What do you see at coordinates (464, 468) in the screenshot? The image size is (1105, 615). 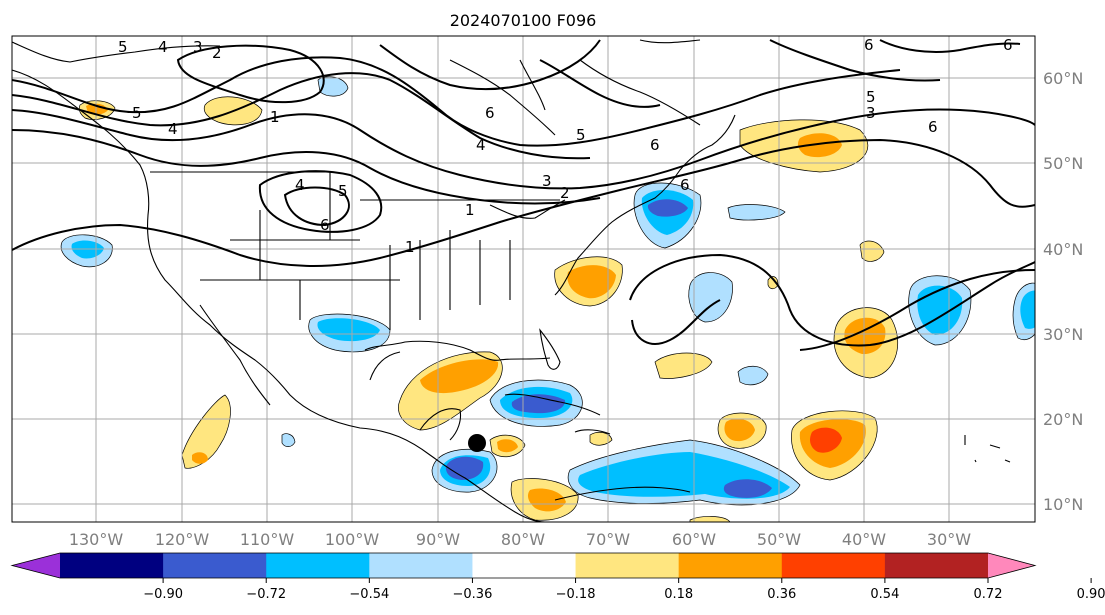 I see `anomaly-centralamerica-negative-core` at bounding box center [464, 468].